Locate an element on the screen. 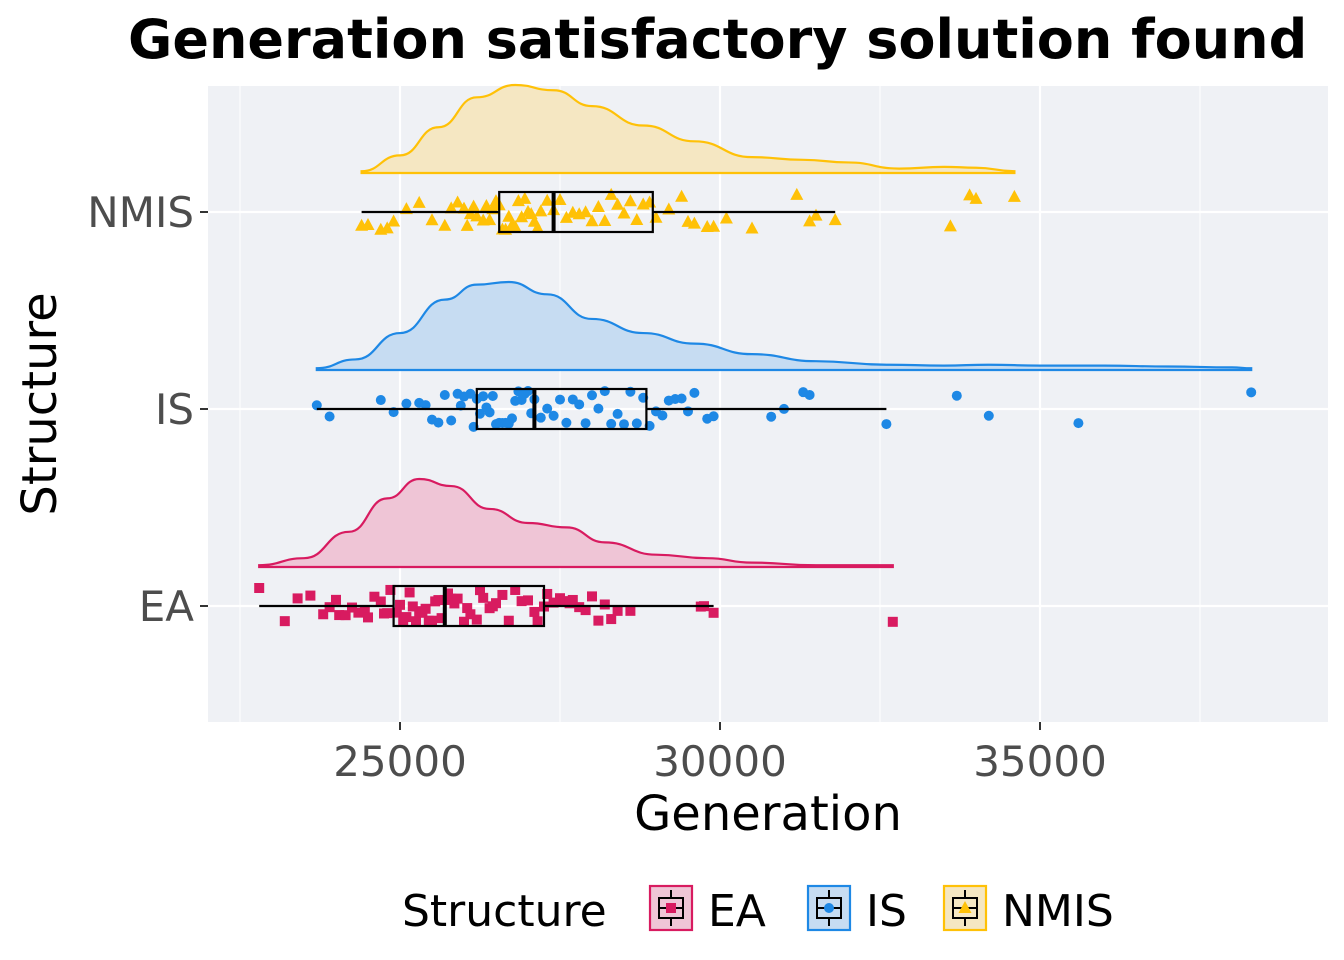 The image size is (1344, 960). y-axis-title: Structure is located at coordinates (40, 403).